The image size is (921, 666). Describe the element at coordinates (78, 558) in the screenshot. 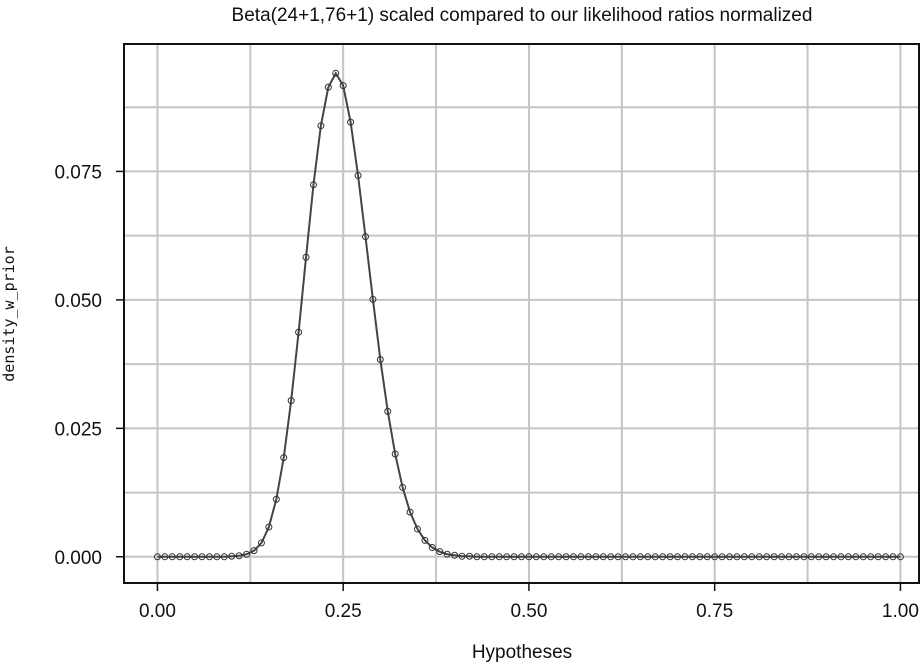

I see `y-tick-label: 0.000` at that location.